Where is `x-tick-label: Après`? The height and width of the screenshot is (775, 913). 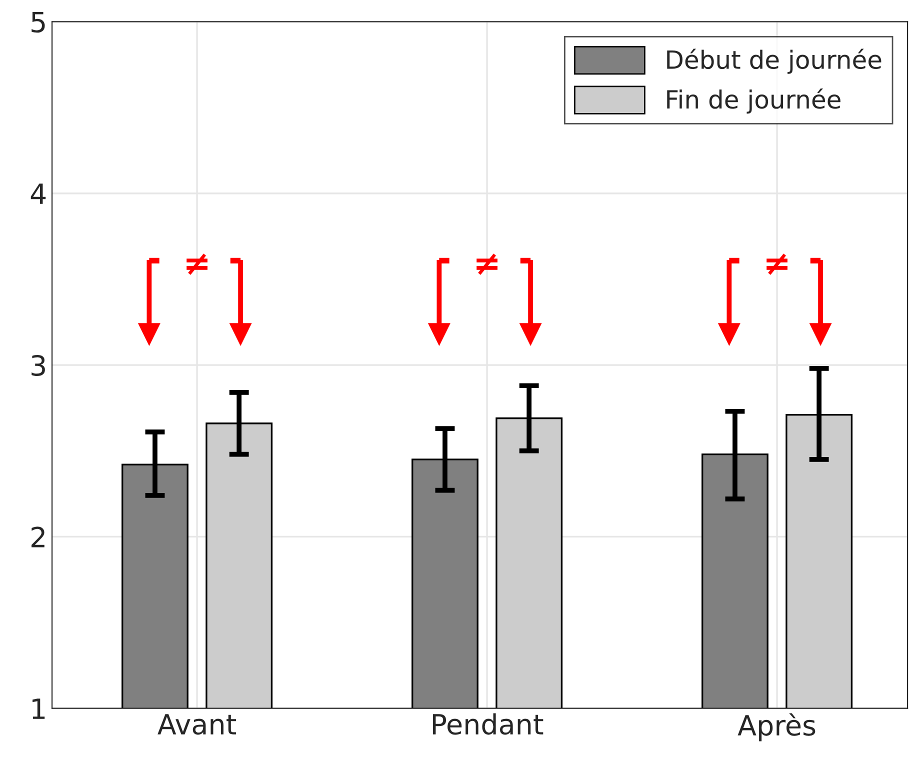
x-tick-label: Après is located at coordinates (777, 727).